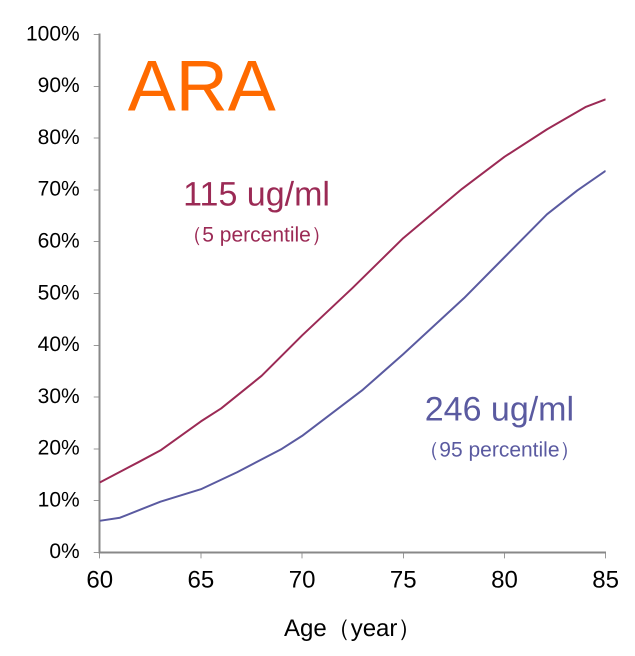 Image resolution: width=635 pixels, height=656 pixels. Describe the element at coordinates (353, 628) in the screenshot. I see `x-axis-title: Age（year）` at that location.